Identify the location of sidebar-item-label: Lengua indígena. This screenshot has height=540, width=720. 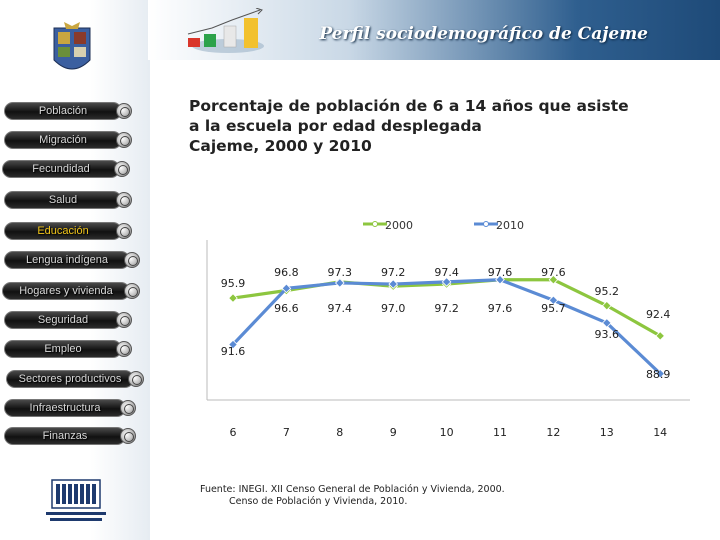
(67, 260).